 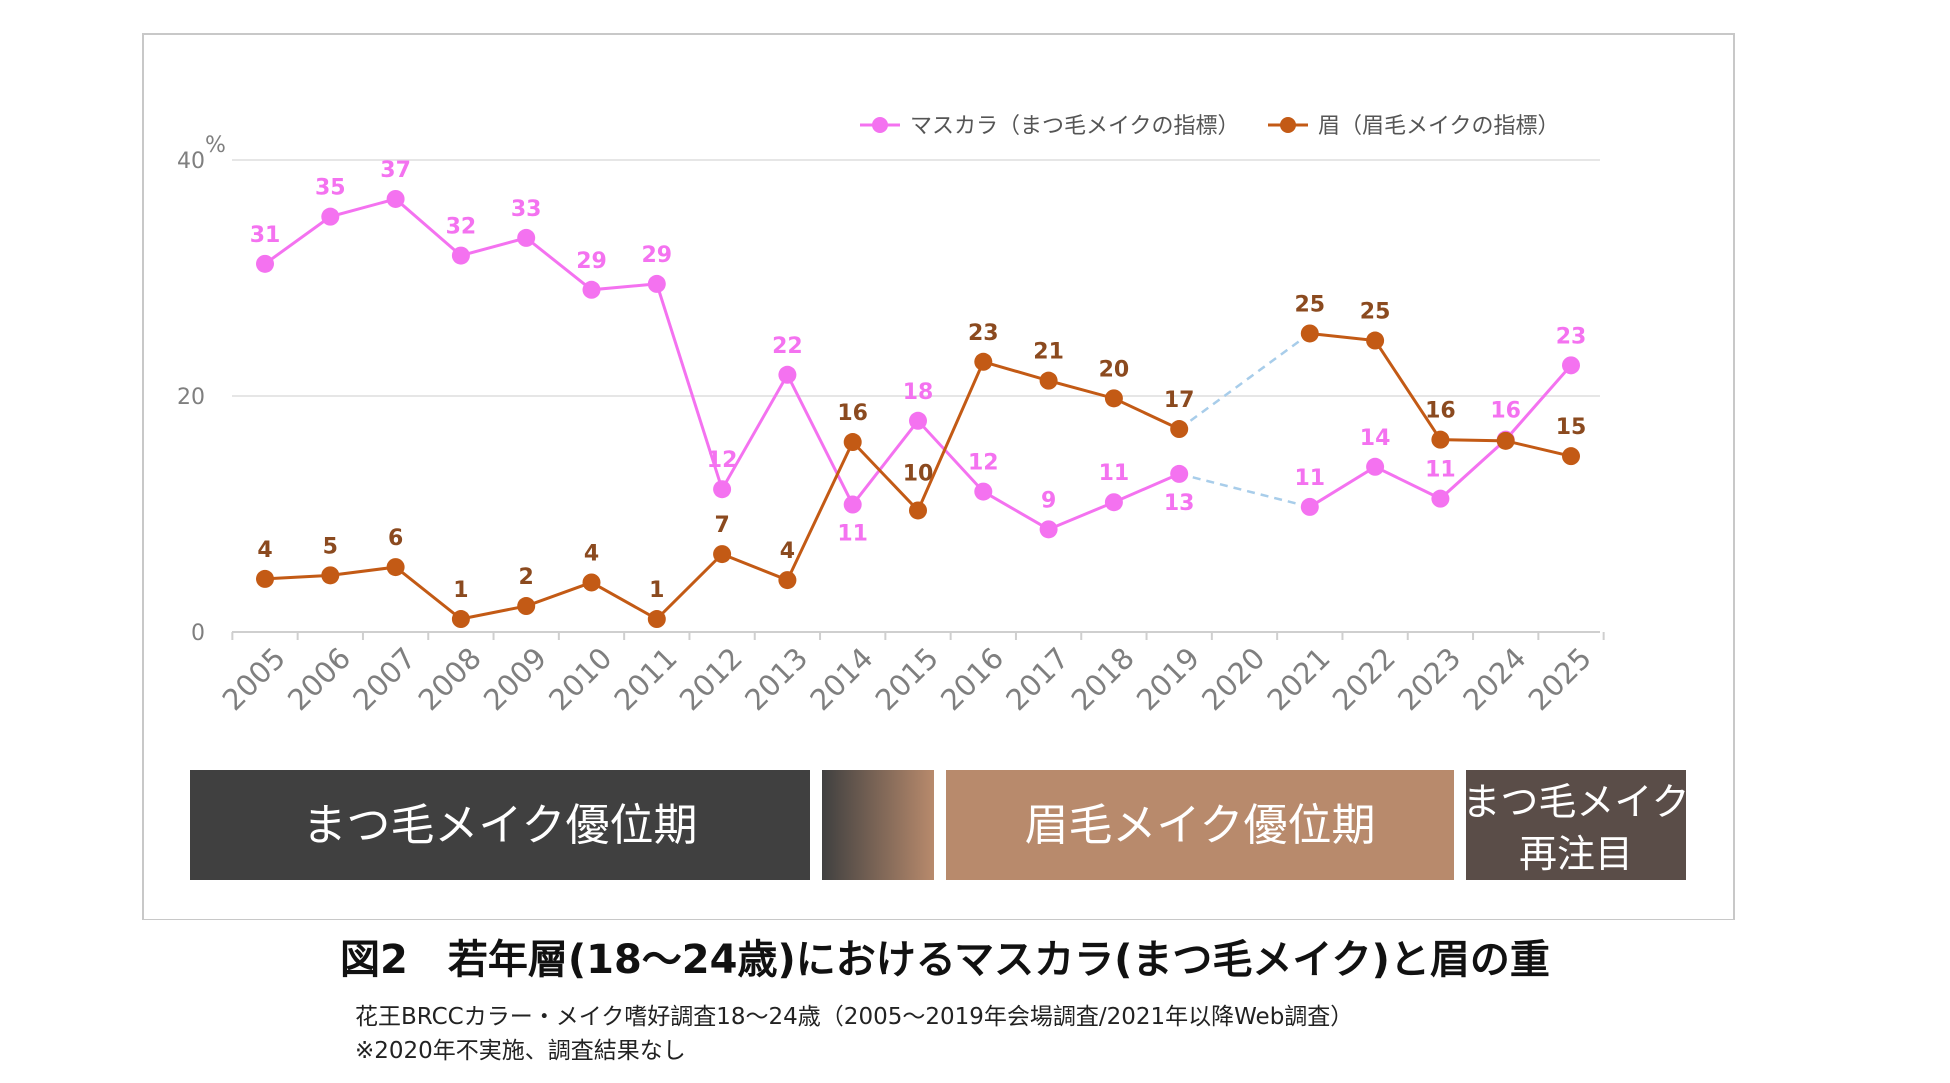 What do you see at coordinates (191, 397) in the screenshot?
I see `y-tick-label: 20` at bounding box center [191, 397].